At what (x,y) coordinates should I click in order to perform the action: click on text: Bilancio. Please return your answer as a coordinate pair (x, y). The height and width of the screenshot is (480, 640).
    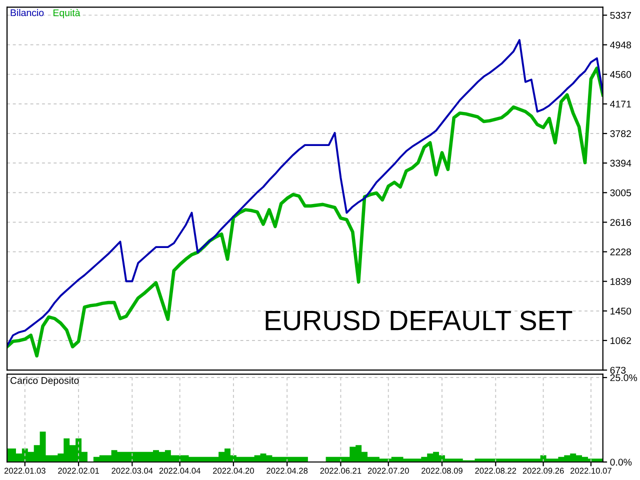
    Looking at the image, I should click on (27, 12).